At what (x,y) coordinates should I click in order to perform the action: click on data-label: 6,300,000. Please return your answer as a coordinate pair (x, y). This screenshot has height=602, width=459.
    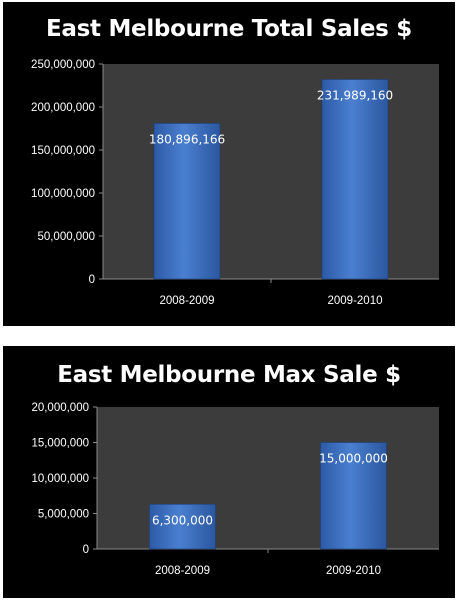
    Looking at the image, I should click on (182, 520).